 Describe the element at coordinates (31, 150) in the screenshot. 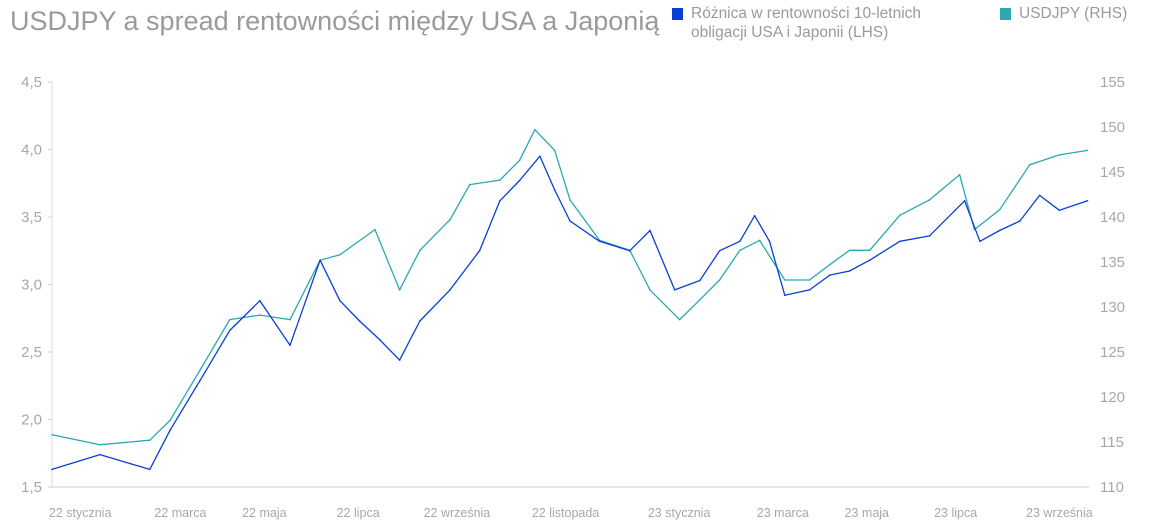

I see `y-left-tick-label: 4,0` at that location.